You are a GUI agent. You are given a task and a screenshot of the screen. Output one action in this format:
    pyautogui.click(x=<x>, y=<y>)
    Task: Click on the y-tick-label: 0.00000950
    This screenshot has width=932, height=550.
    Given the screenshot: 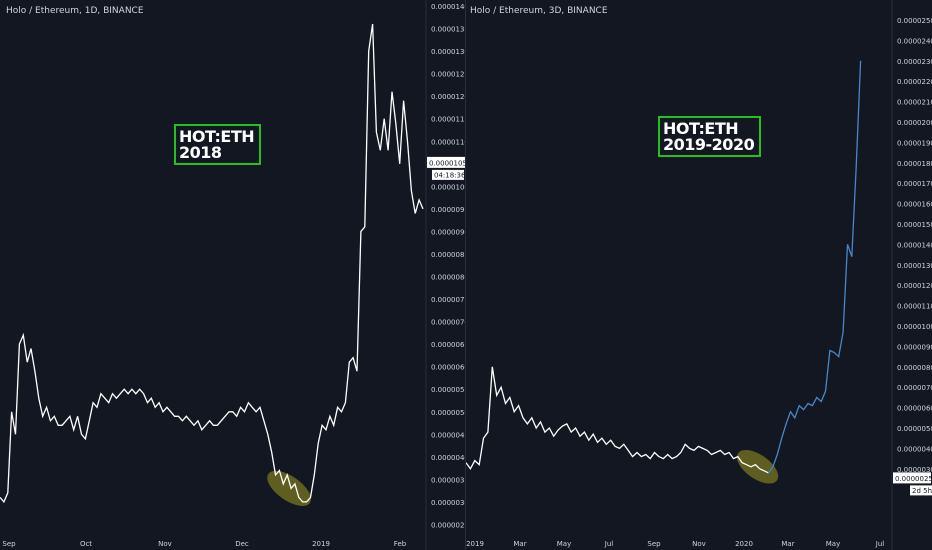 What is the action you would take?
    pyautogui.click(x=448, y=210)
    